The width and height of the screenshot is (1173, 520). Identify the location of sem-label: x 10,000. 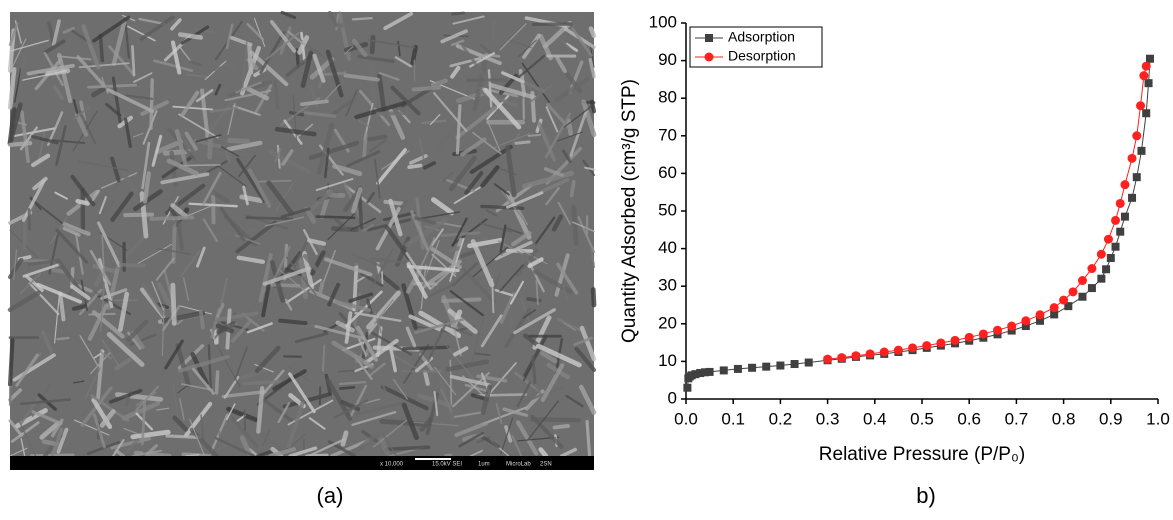
(392, 465).